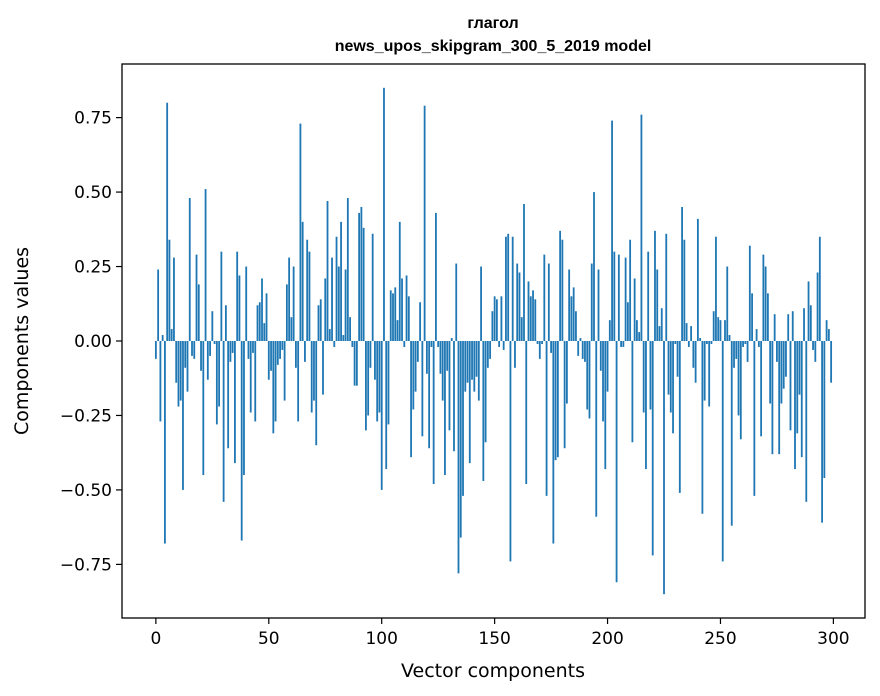  What do you see at coordinates (22, 341) in the screenshot?
I see `y-axis-label: Components values` at bounding box center [22, 341].